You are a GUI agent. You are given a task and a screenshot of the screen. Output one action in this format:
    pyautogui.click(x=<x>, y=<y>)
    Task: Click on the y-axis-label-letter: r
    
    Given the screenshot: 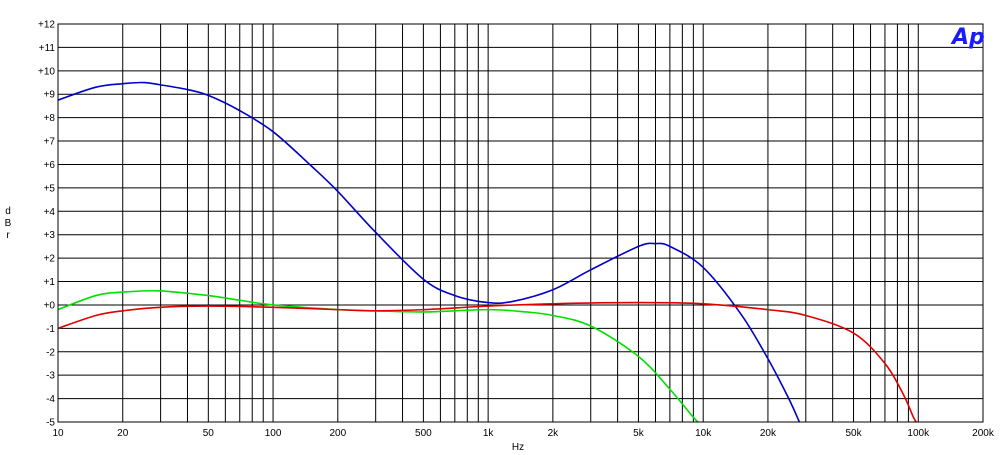 What is the action you would take?
    pyautogui.click(x=8, y=235)
    